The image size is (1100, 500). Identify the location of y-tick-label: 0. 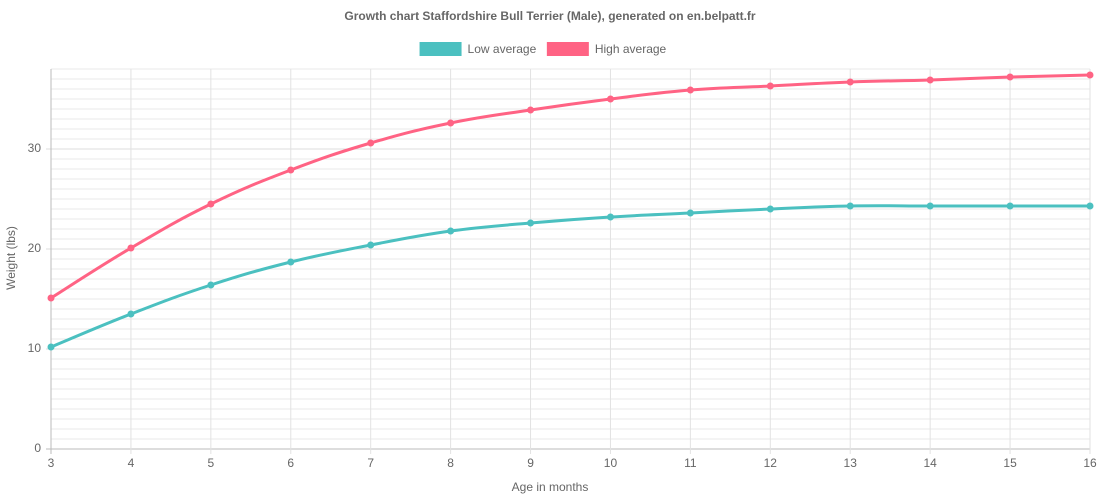
(37, 448).